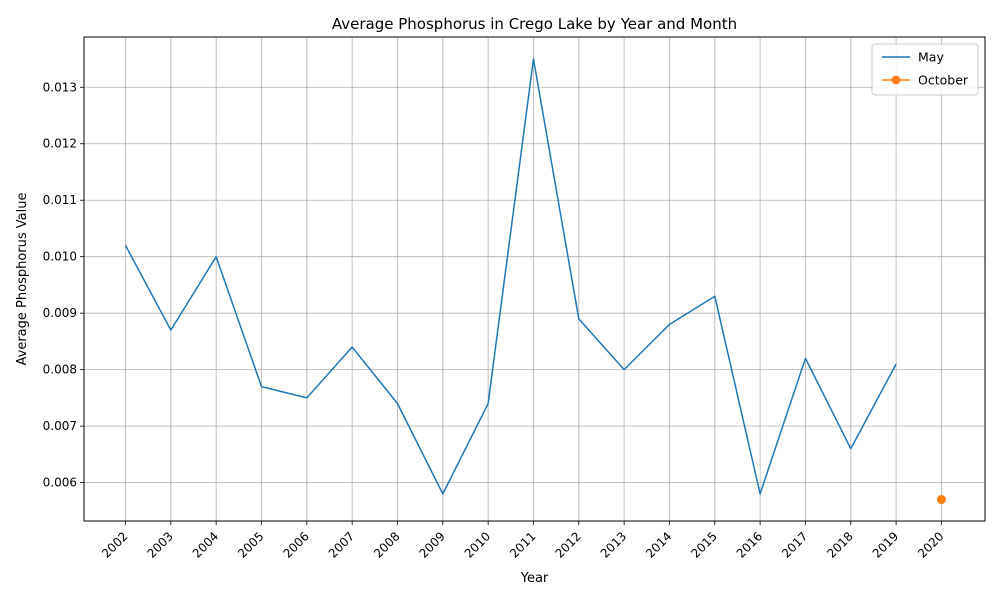  Describe the element at coordinates (60, 483) in the screenshot. I see `y-tick-label: 0.006` at that location.